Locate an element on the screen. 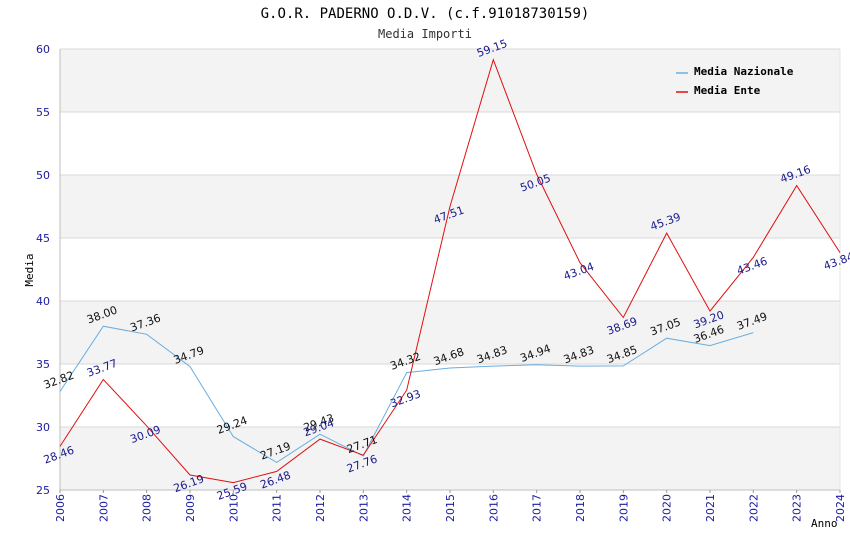 This screenshot has height=550, width=850. x-tick-label: 2019 is located at coordinates (623, 508).